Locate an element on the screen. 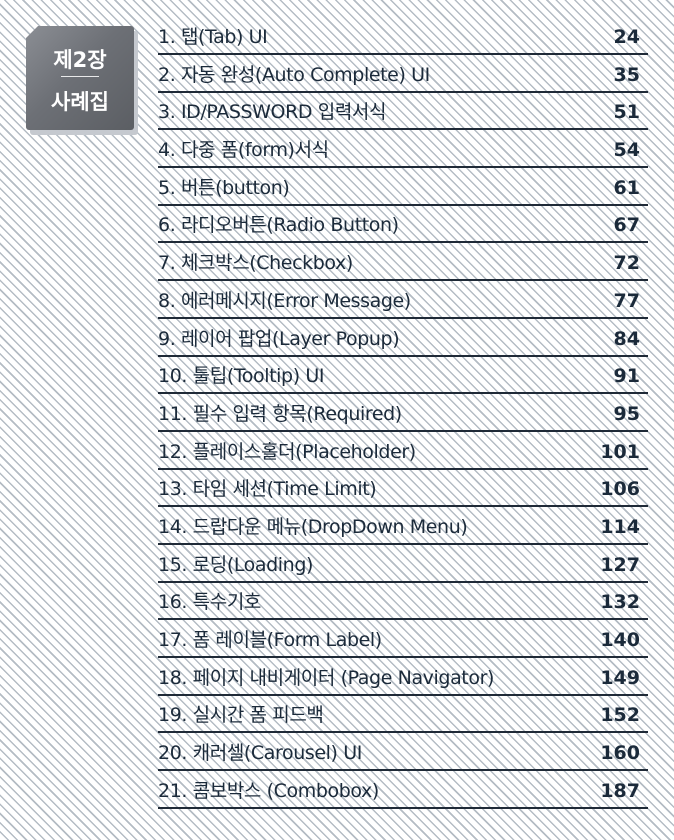 This screenshot has height=840, width=674. toc-entry-title: 2. 자동 완성(Auto Complete) UI is located at coordinates (294, 74).